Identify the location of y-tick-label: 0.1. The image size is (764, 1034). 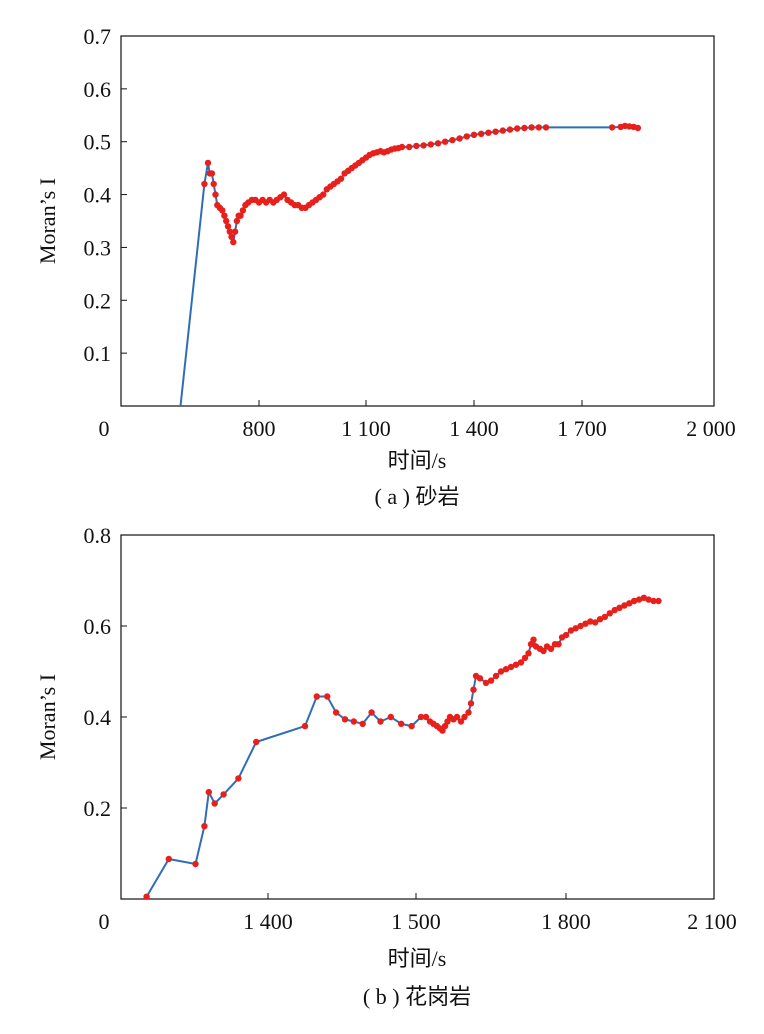
(98, 353).